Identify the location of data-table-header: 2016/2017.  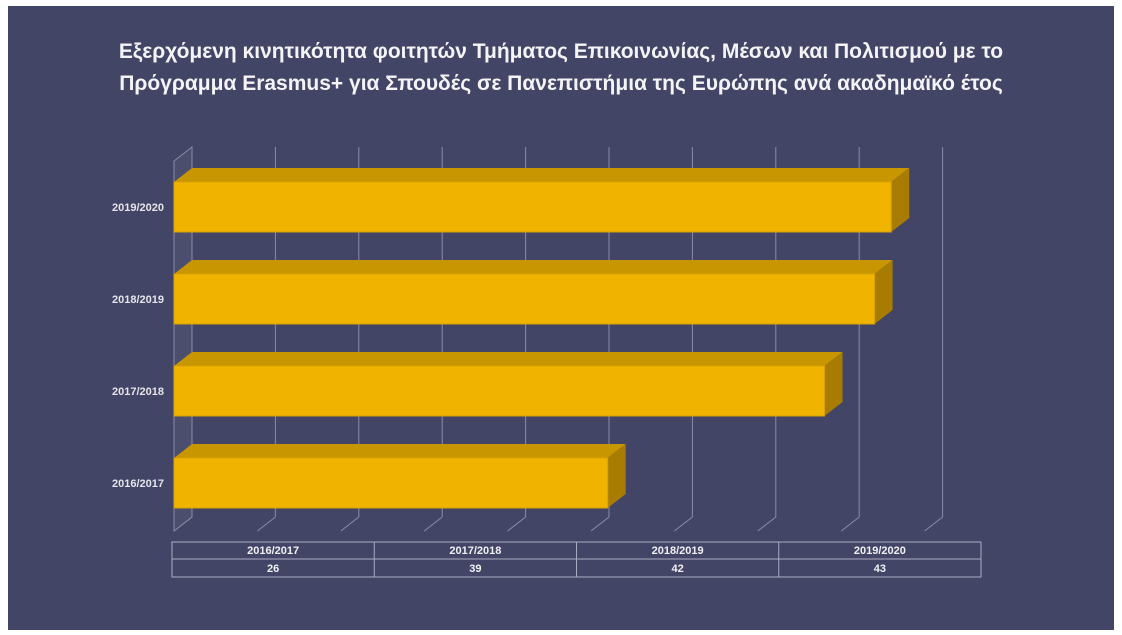
(273, 551).